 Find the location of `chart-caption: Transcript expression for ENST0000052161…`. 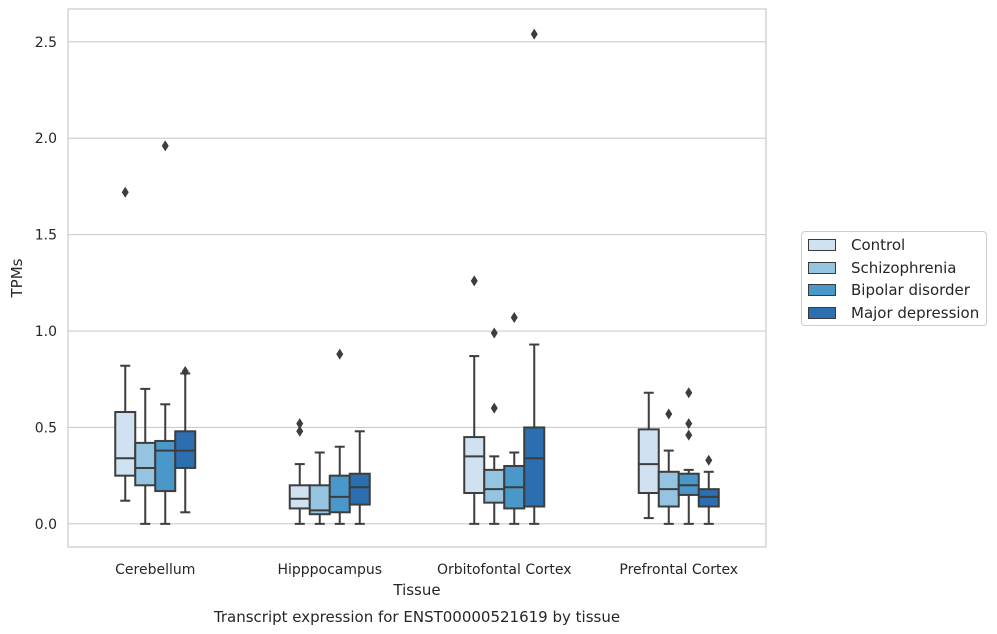

chart-caption: Transcript expression for ENST0000052161… is located at coordinates (416, 617).